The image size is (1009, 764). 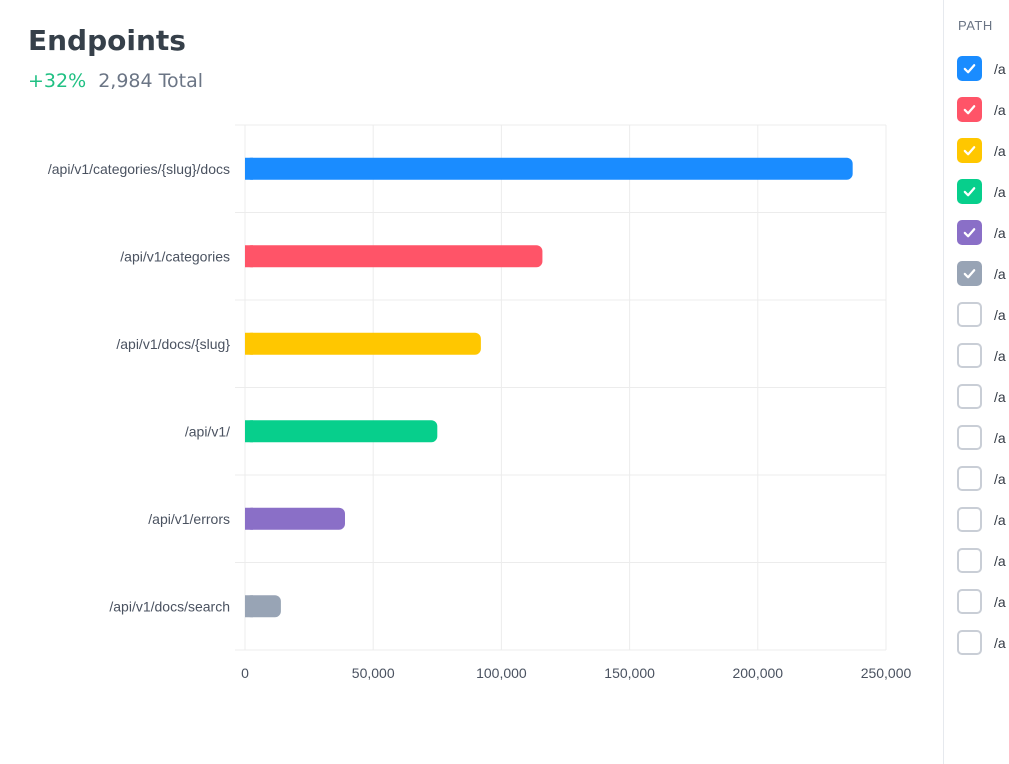 I want to click on x-tick-label-0: 0, so click(x=245, y=673).